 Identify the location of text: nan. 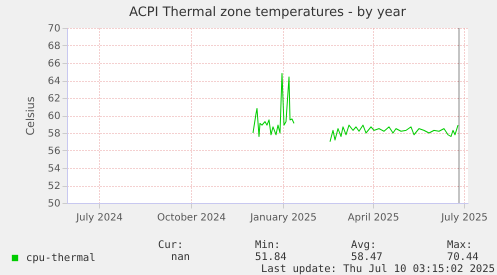
(180, 257).